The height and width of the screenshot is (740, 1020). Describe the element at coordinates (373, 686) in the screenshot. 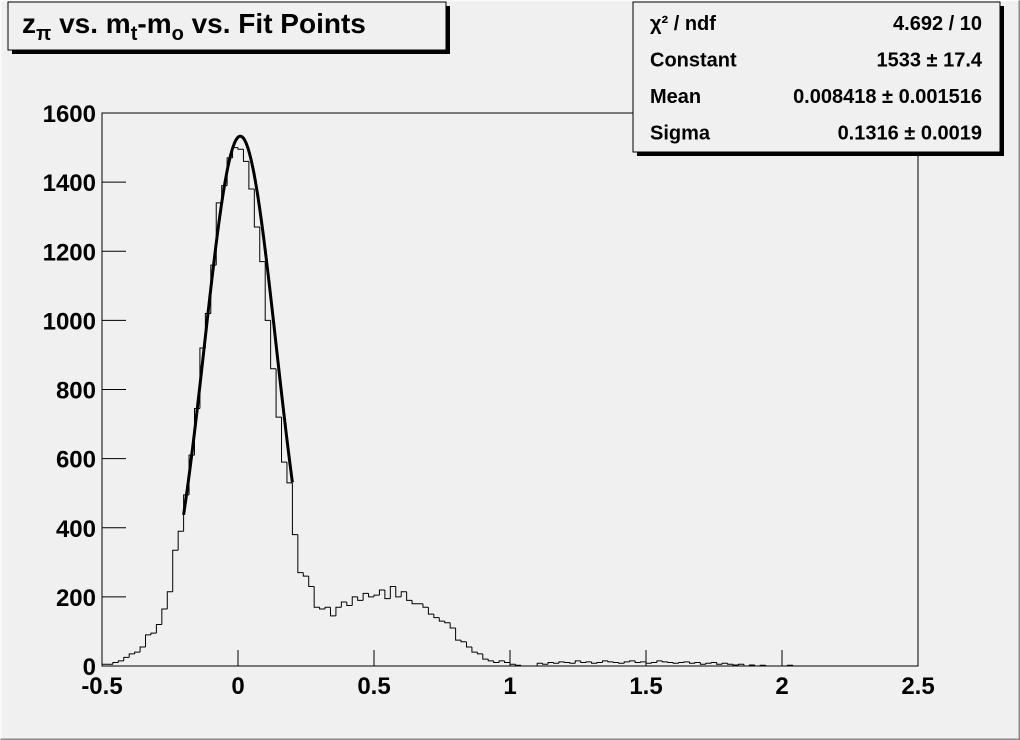

I see `x-tick-label: 0.5` at that location.